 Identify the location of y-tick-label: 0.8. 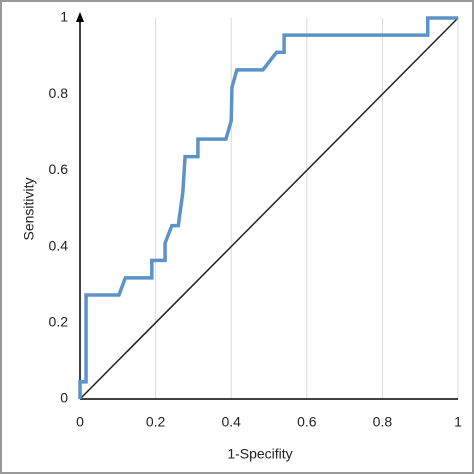
(59, 93).